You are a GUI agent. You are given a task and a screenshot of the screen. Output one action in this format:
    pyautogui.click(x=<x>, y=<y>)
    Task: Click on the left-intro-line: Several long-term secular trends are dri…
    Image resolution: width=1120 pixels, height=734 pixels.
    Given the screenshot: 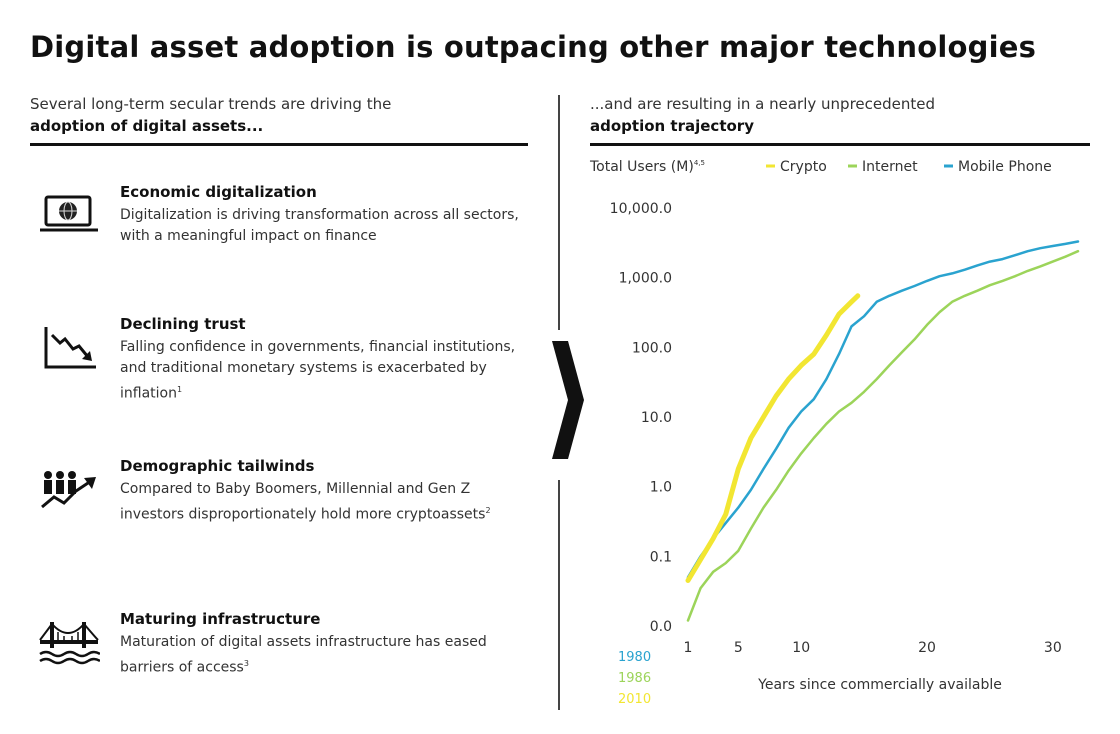 What is the action you would take?
    pyautogui.click(x=211, y=104)
    